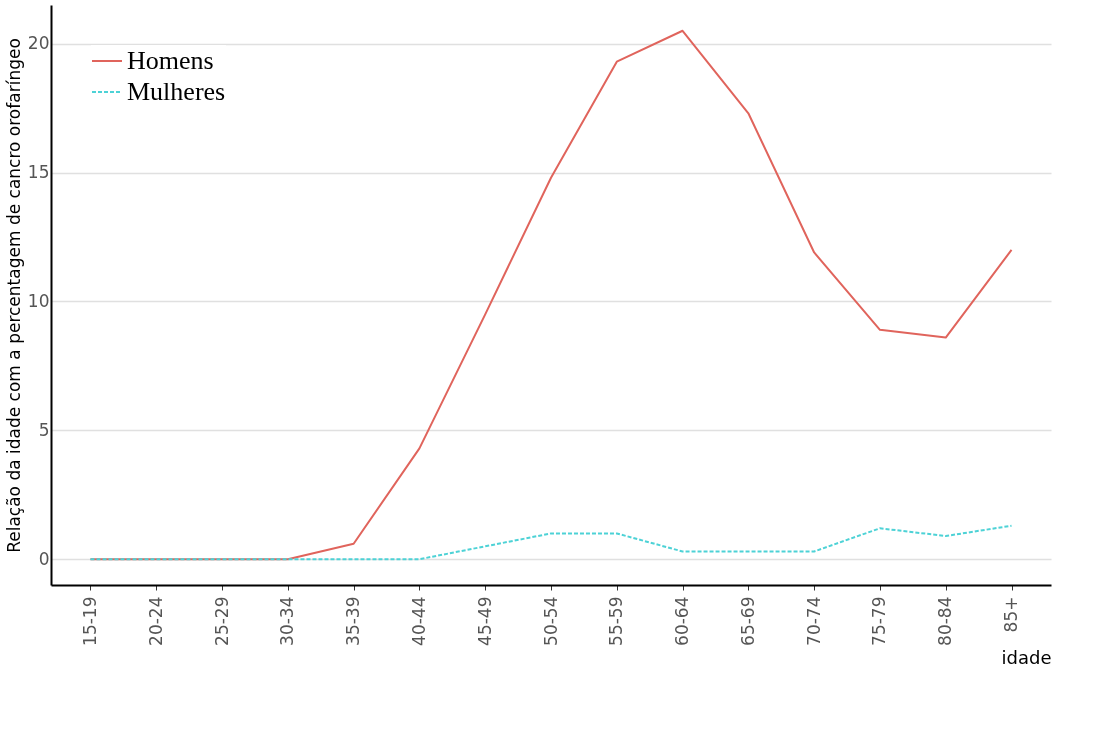  I want to click on x-tick-label: 30-34, so click(287, 621).